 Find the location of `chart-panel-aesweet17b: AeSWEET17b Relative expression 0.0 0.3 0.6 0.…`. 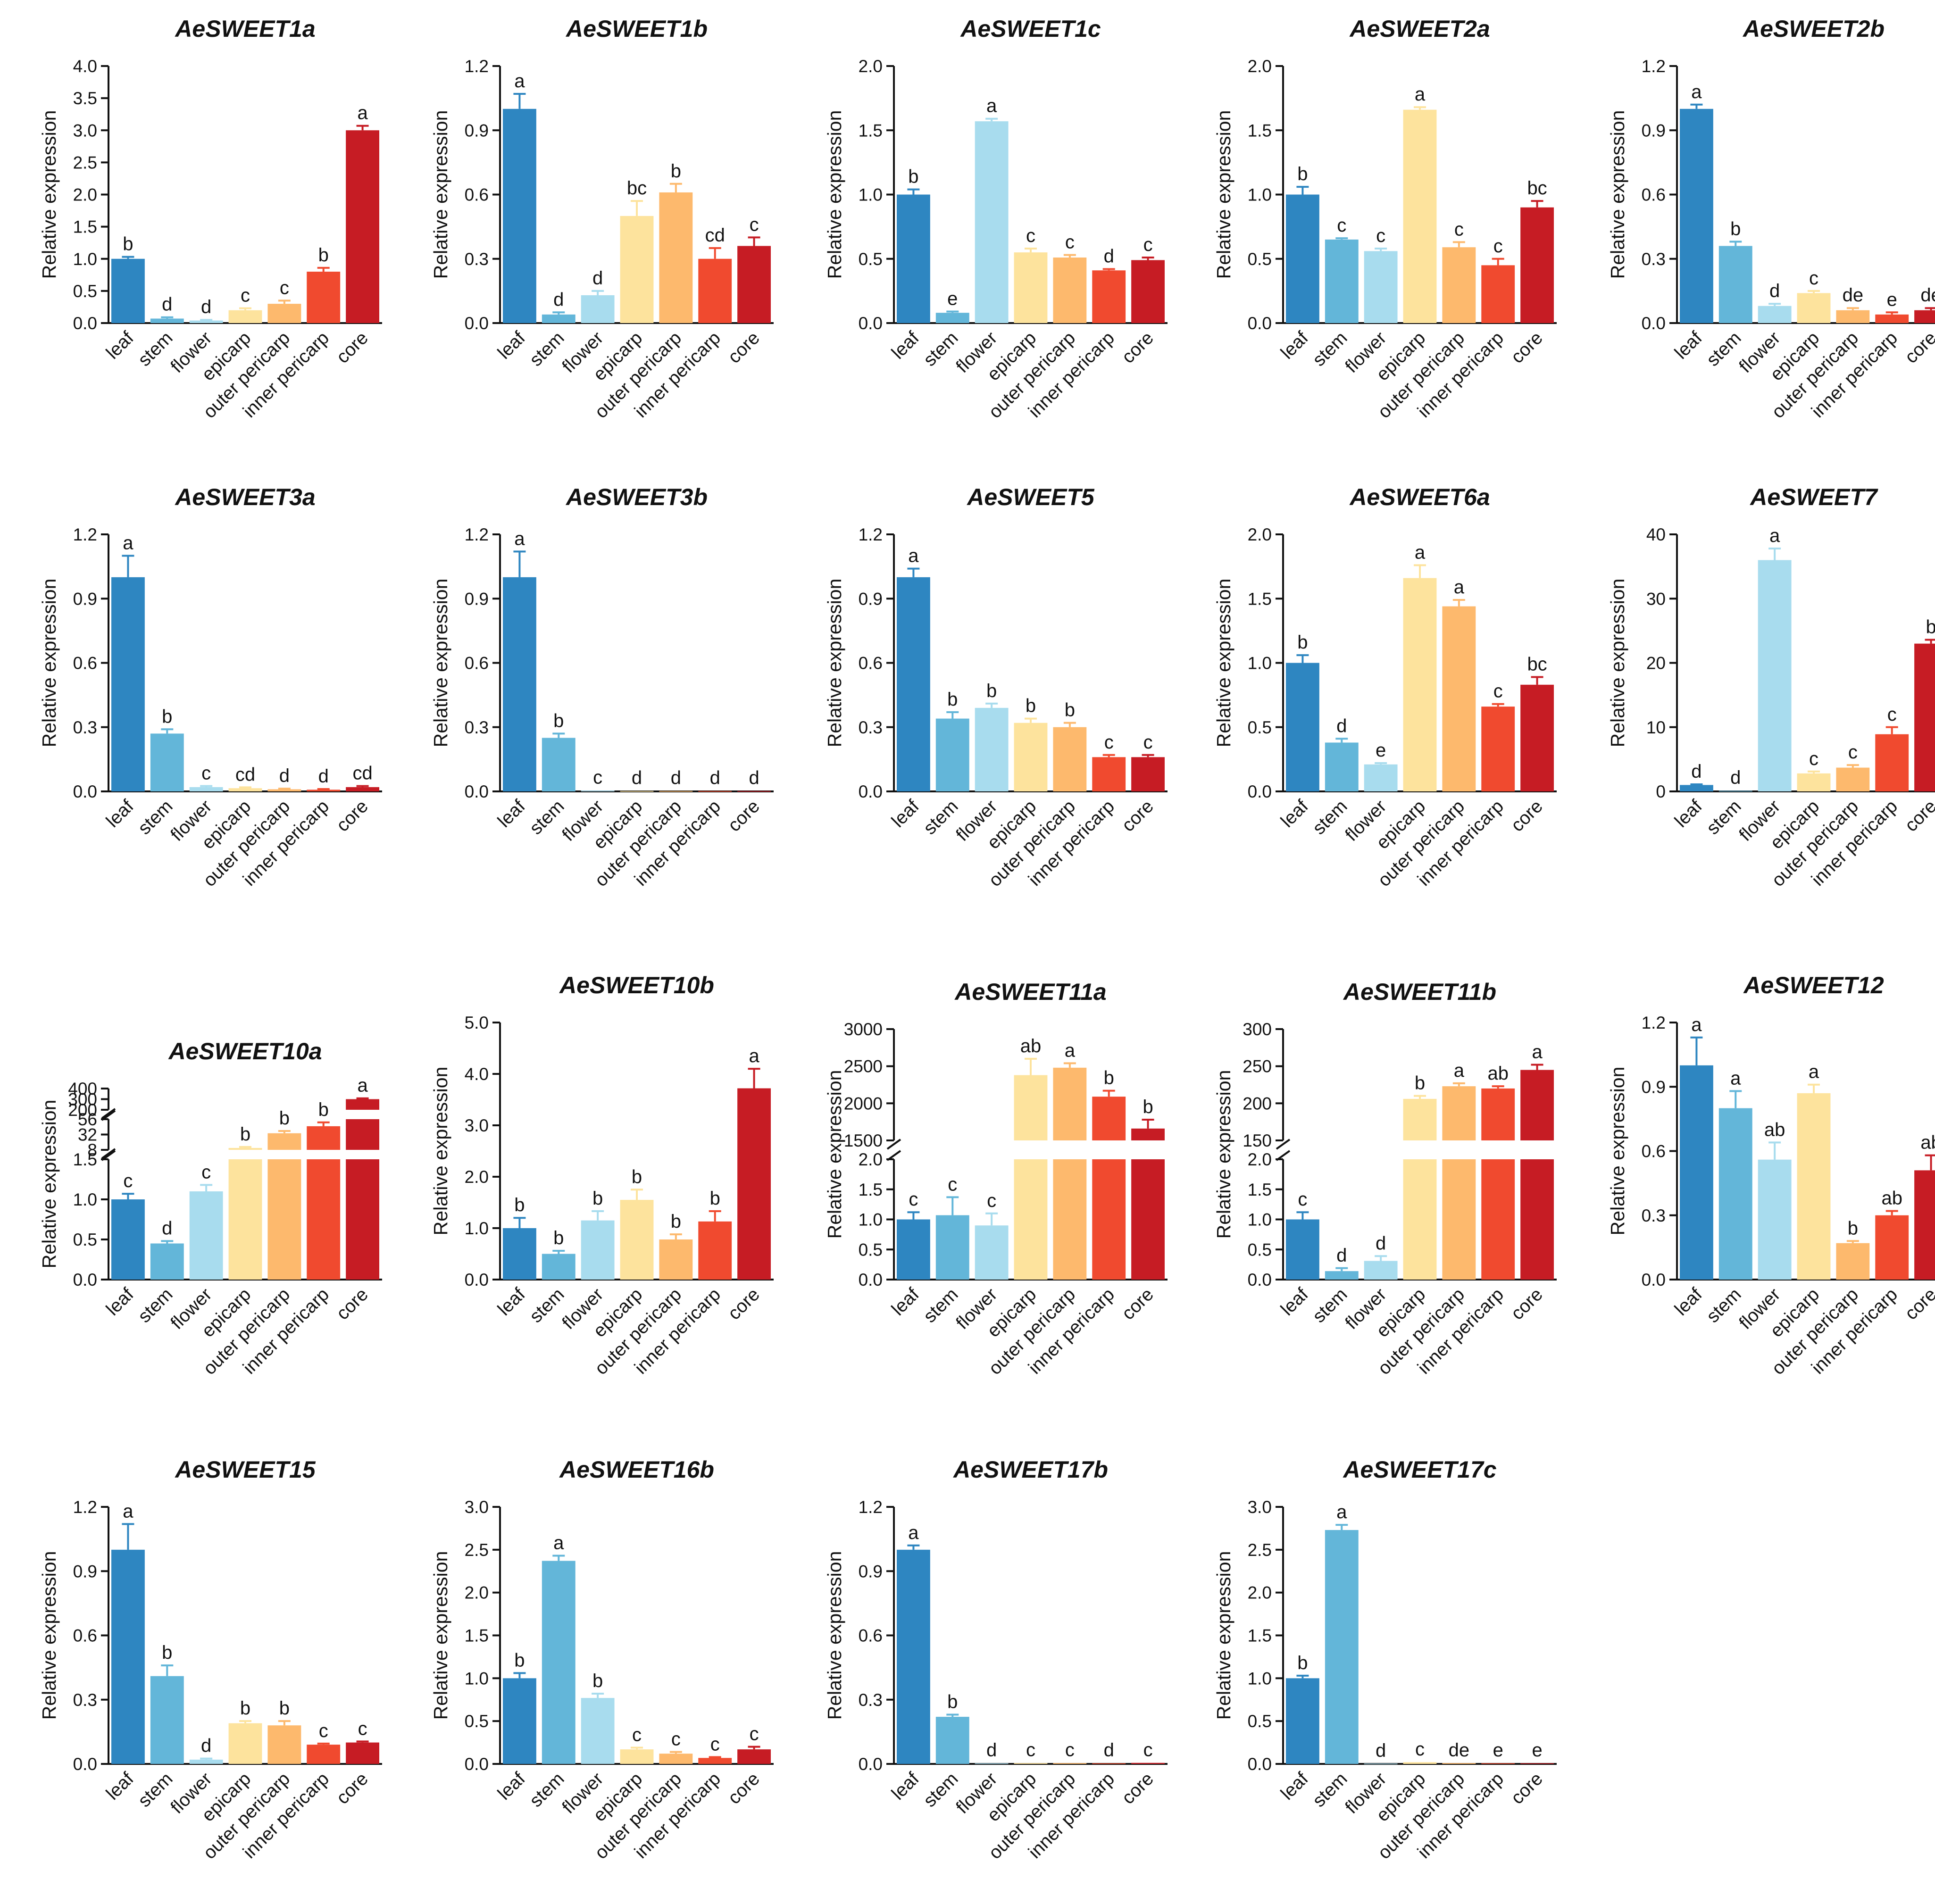

chart-panel-aesweet17b: AeSWEET17b Relative expression 0.0 0.3 0.6 0.… is located at coordinates (996, 1659).